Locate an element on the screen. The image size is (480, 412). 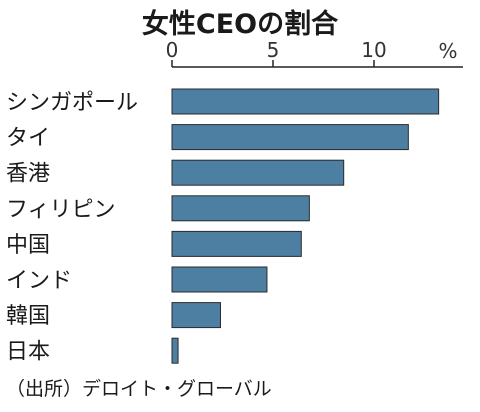
x-tick-label: 0 is located at coordinates (172, 50).